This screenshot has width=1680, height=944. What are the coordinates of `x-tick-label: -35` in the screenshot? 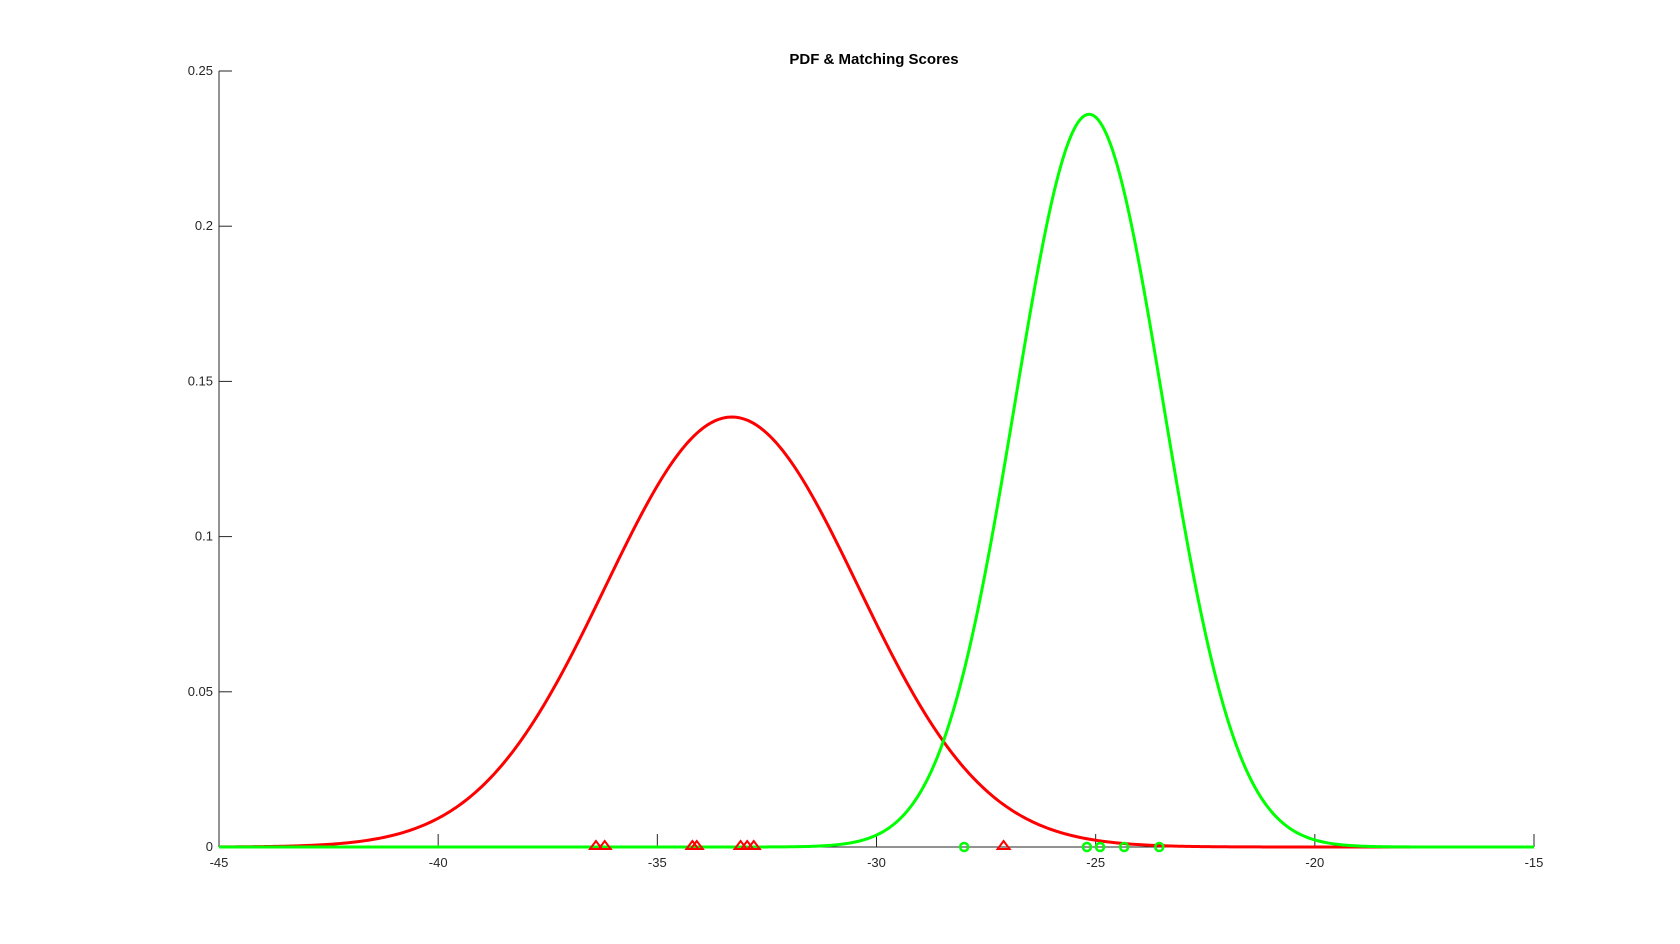 It's located at (657, 862).